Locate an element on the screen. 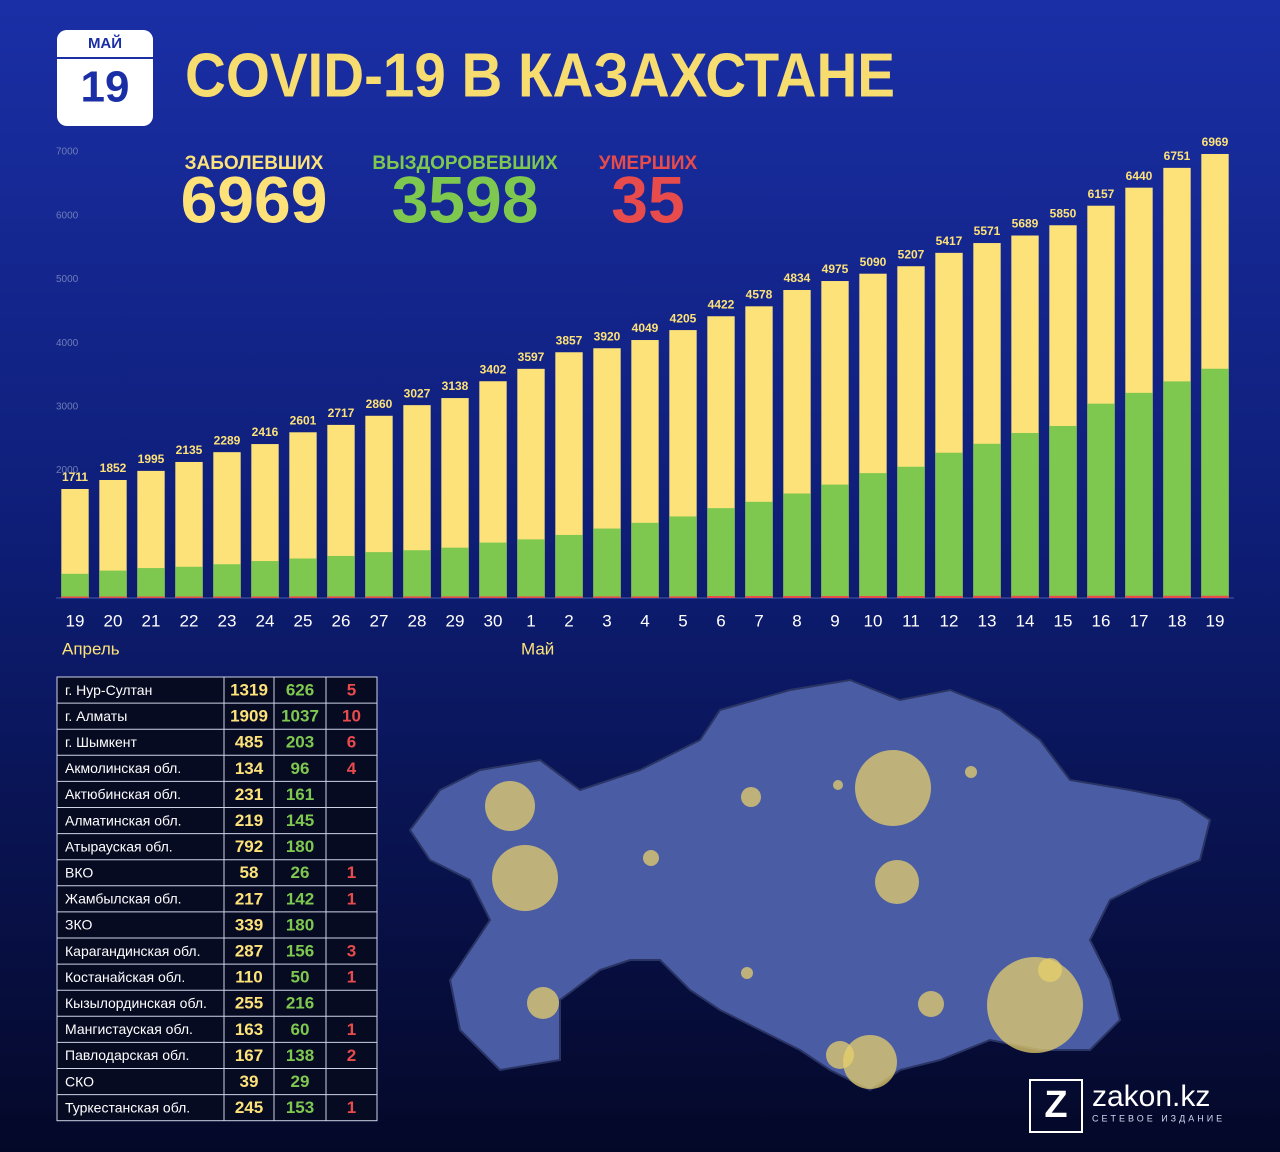 Image resolution: width=1280 pixels, height=1152 pixels. x-tick-label: 13 is located at coordinates (987, 620).